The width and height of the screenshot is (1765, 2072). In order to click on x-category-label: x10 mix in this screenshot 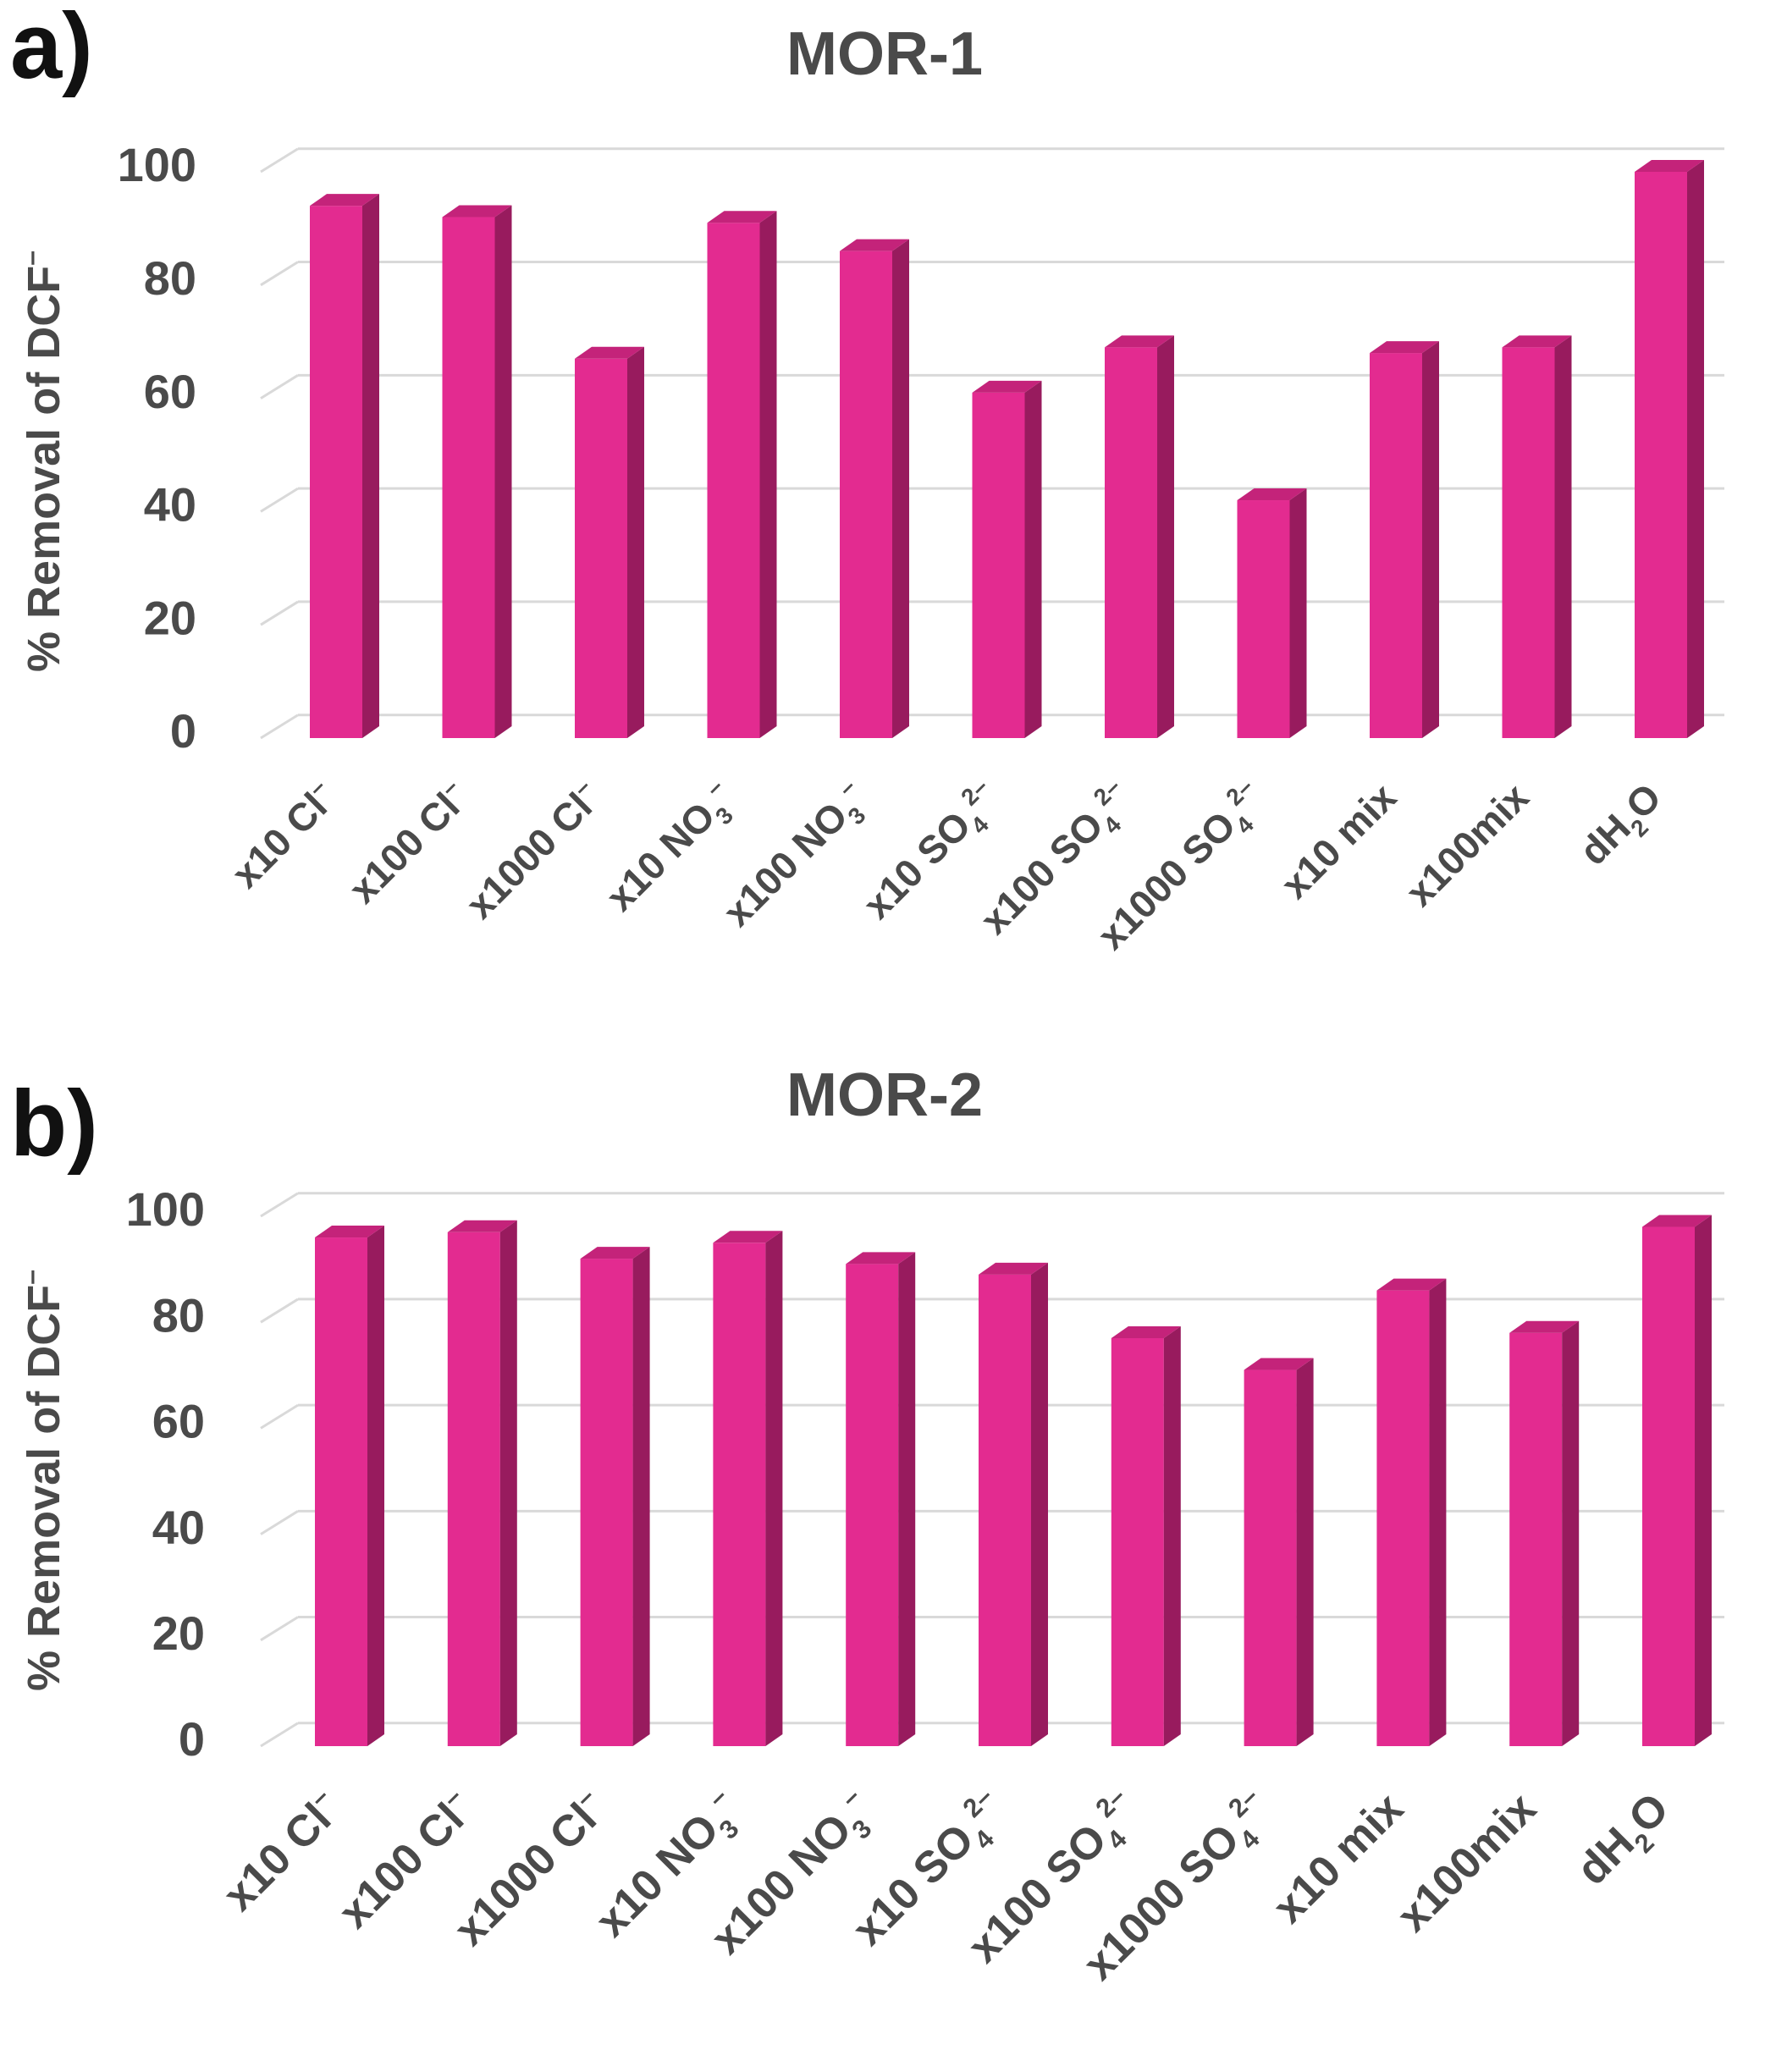, I will do `click(1338, 840)`.